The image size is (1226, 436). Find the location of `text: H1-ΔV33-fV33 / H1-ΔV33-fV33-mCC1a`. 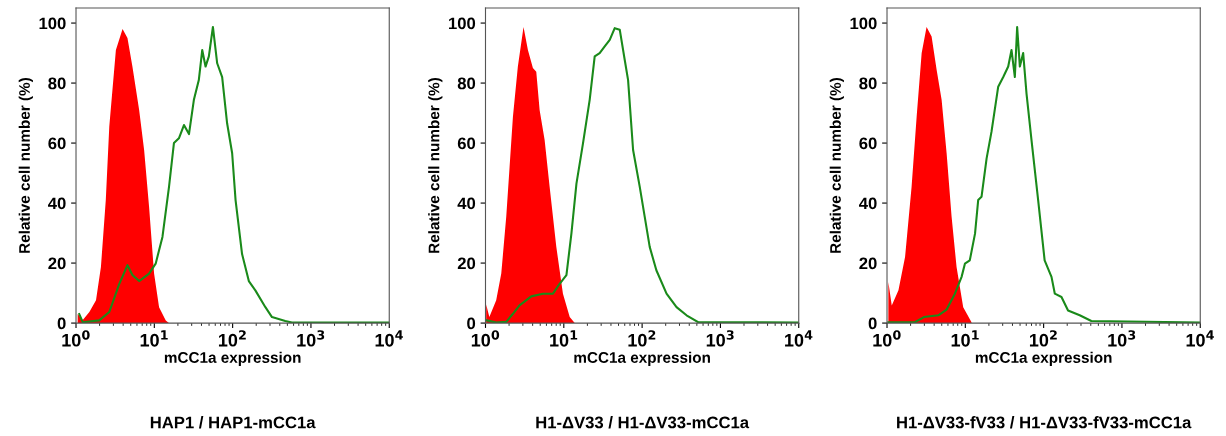

text: H1-ΔV33-fV33 / H1-ΔV33-fV33-mCC1a is located at coordinates (1044, 422).